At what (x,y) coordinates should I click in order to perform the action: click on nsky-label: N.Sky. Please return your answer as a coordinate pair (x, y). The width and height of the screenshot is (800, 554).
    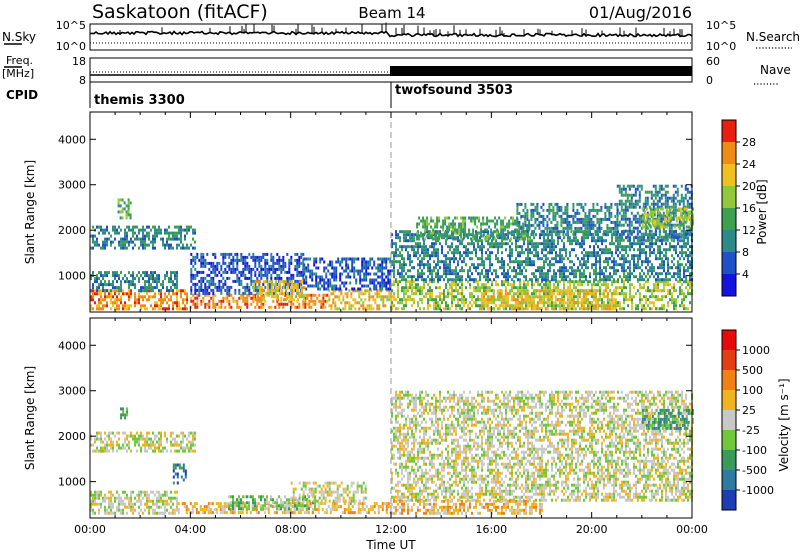
    Looking at the image, I should click on (19, 37).